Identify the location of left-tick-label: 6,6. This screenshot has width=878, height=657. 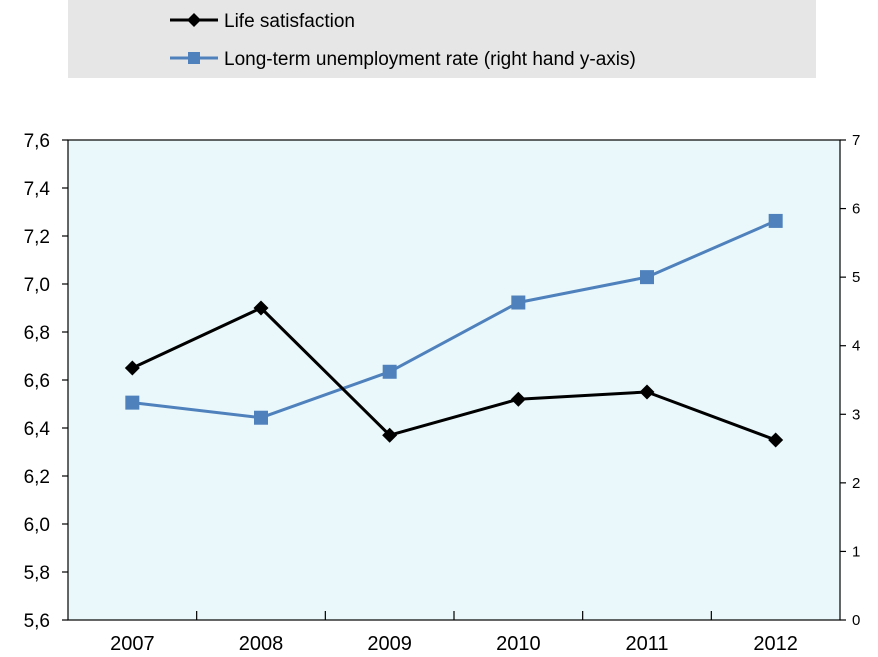
(37, 381).